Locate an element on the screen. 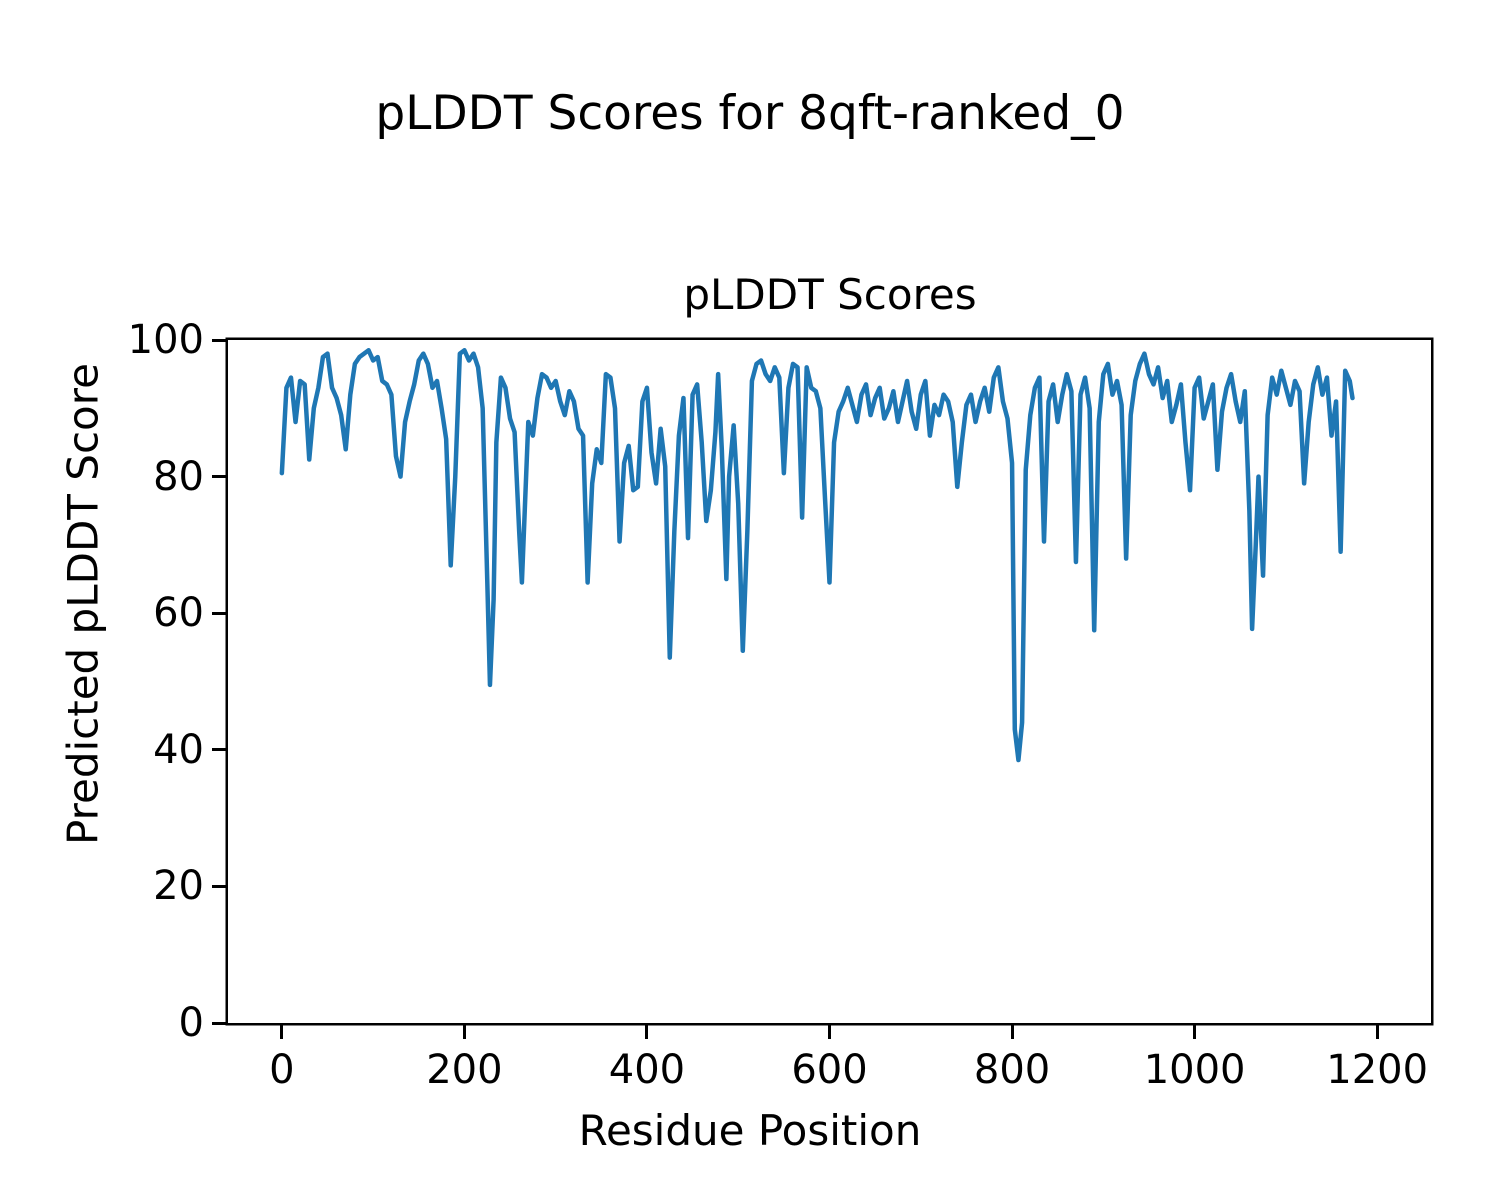 The height and width of the screenshot is (1200, 1500). y-tick-label: 100 is located at coordinates (165, 340).